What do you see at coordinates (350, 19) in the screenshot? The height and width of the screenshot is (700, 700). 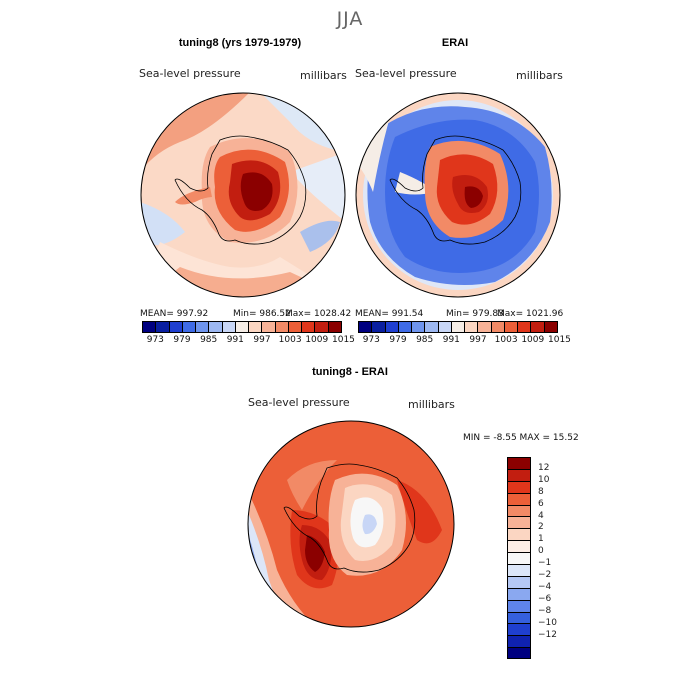 I see `season-title: JJA` at bounding box center [350, 19].